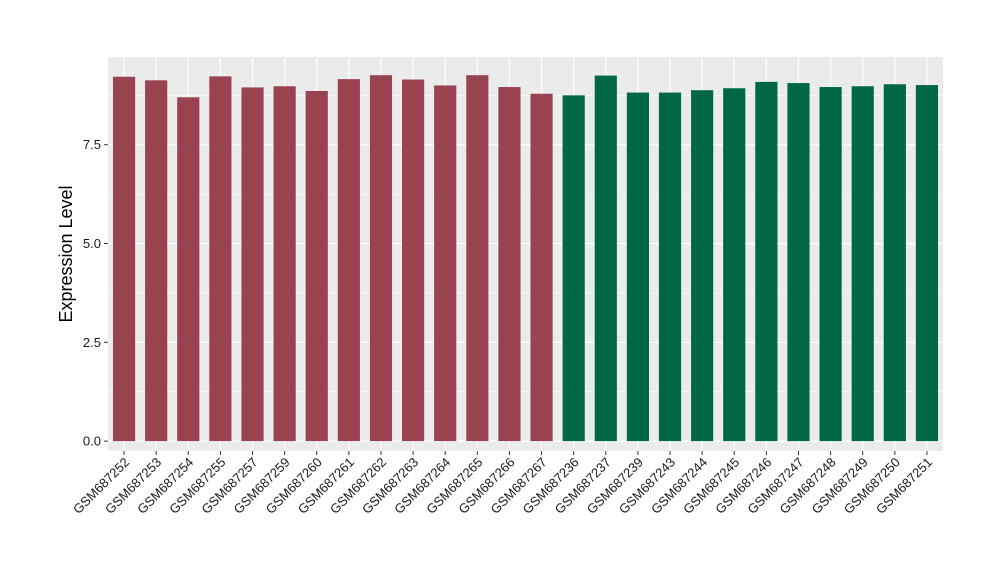 The width and height of the screenshot is (1000, 580). What do you see at coordinates (413, 260) in the screenshot?
I see `bar-GSM687263` at bounding box center [413, 260].